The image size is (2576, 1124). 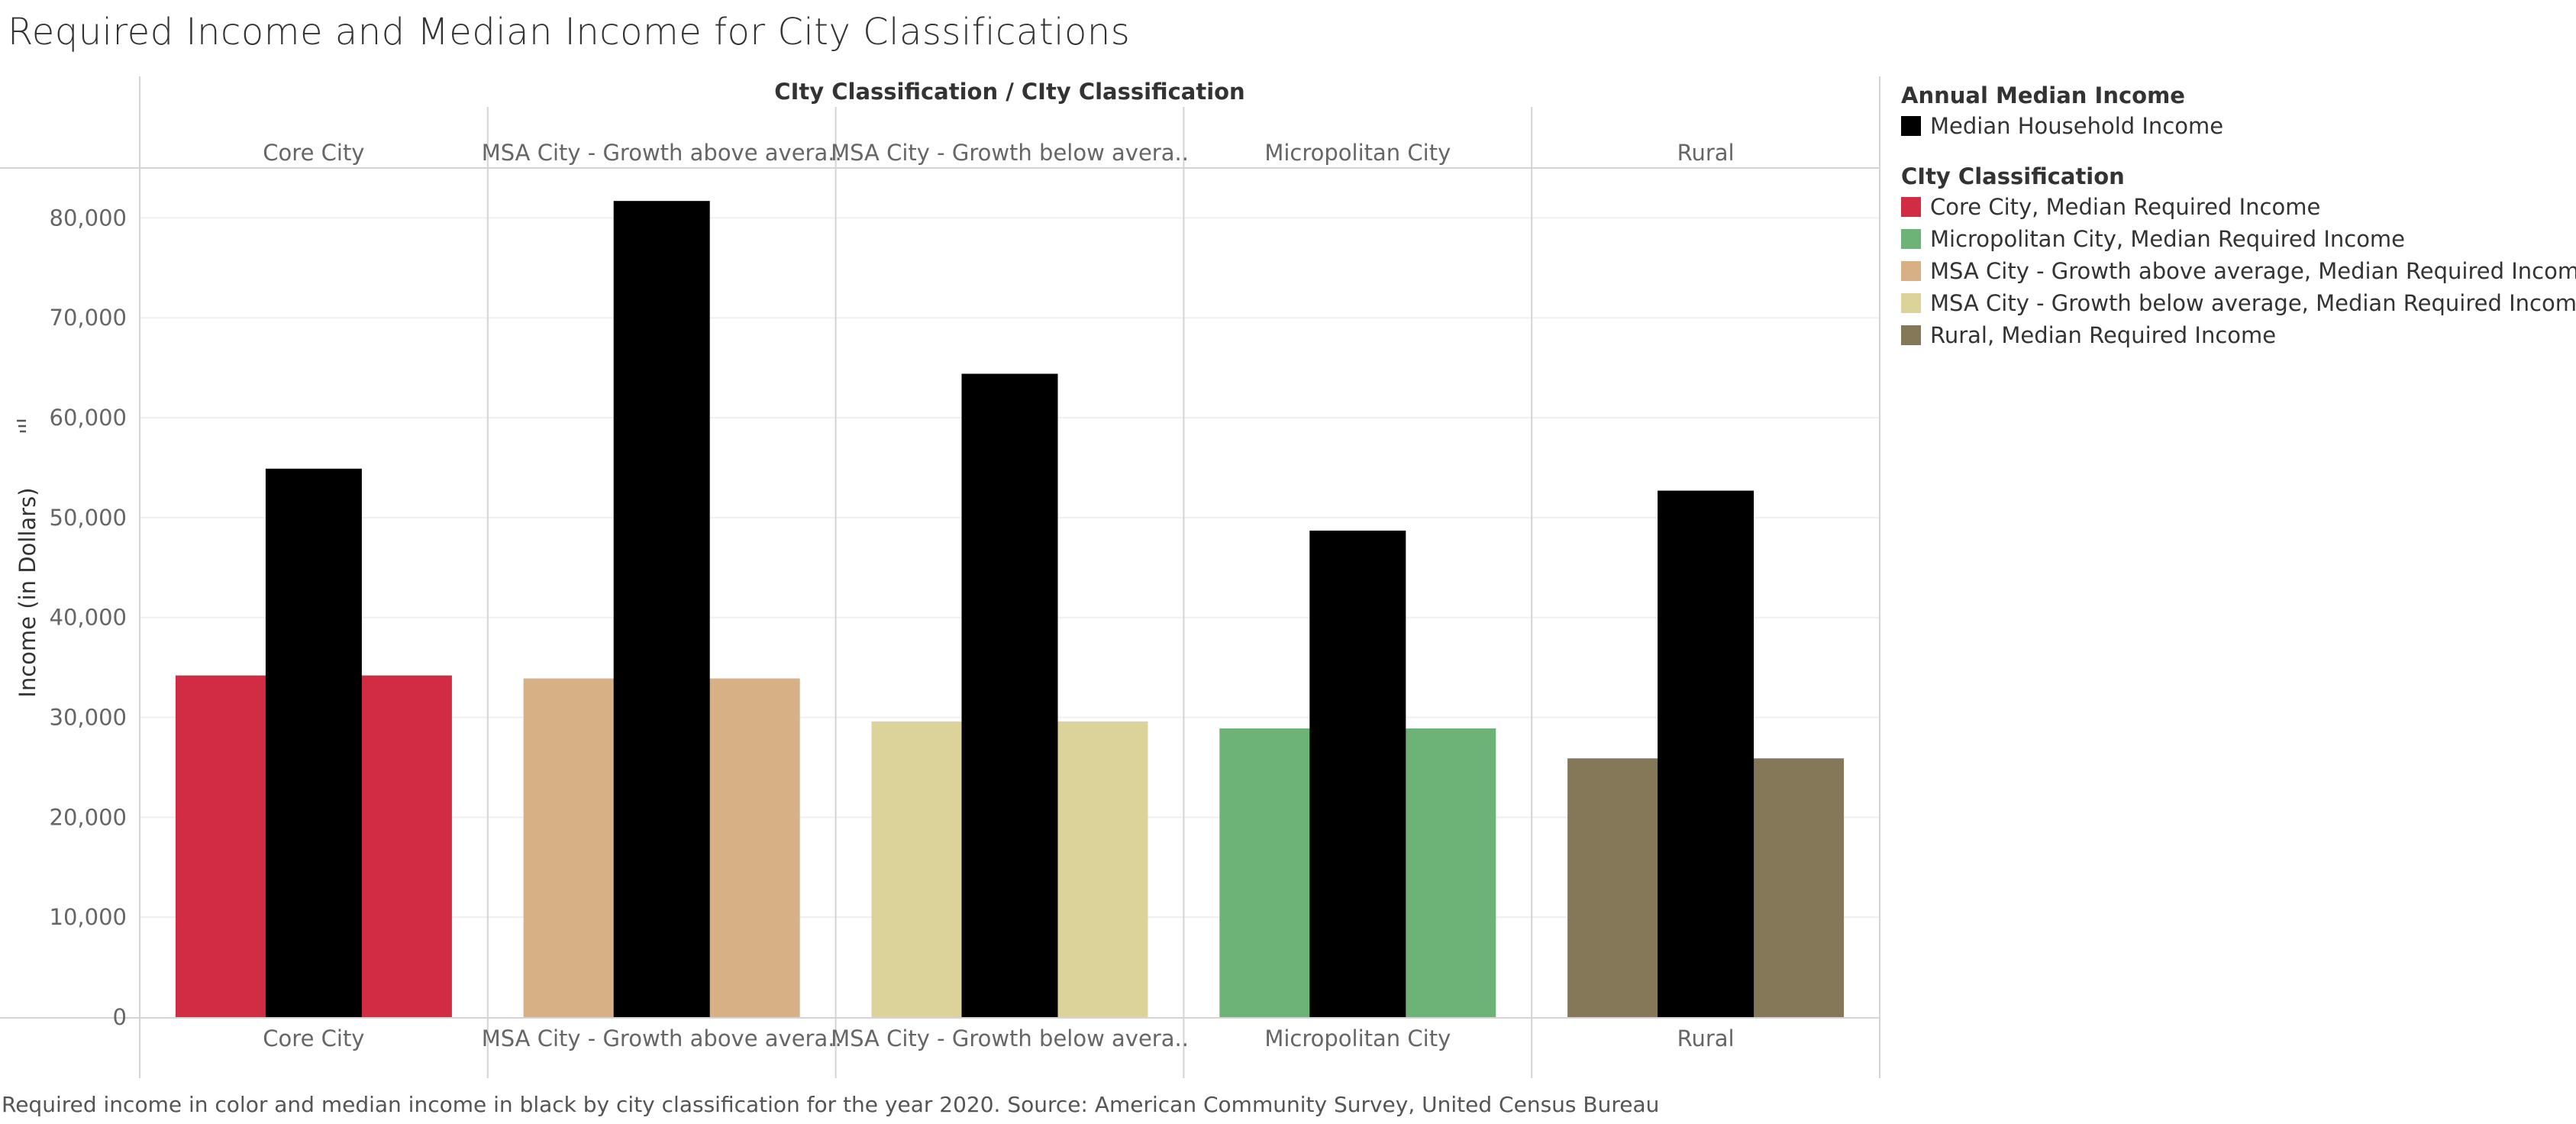 I want to click on x-tick-label: Core City, so click(x=313, y=1038).